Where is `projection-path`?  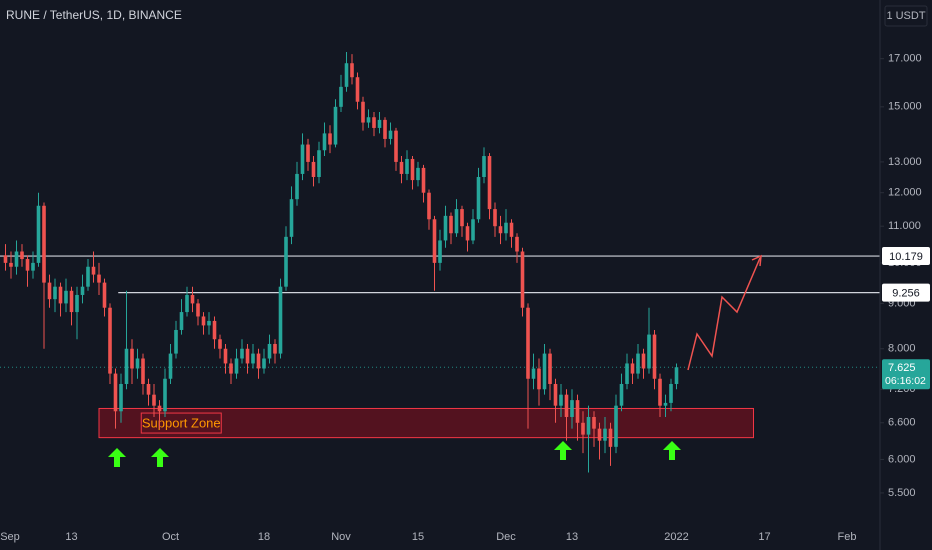
projection-path is located at coordinates (724, 314).